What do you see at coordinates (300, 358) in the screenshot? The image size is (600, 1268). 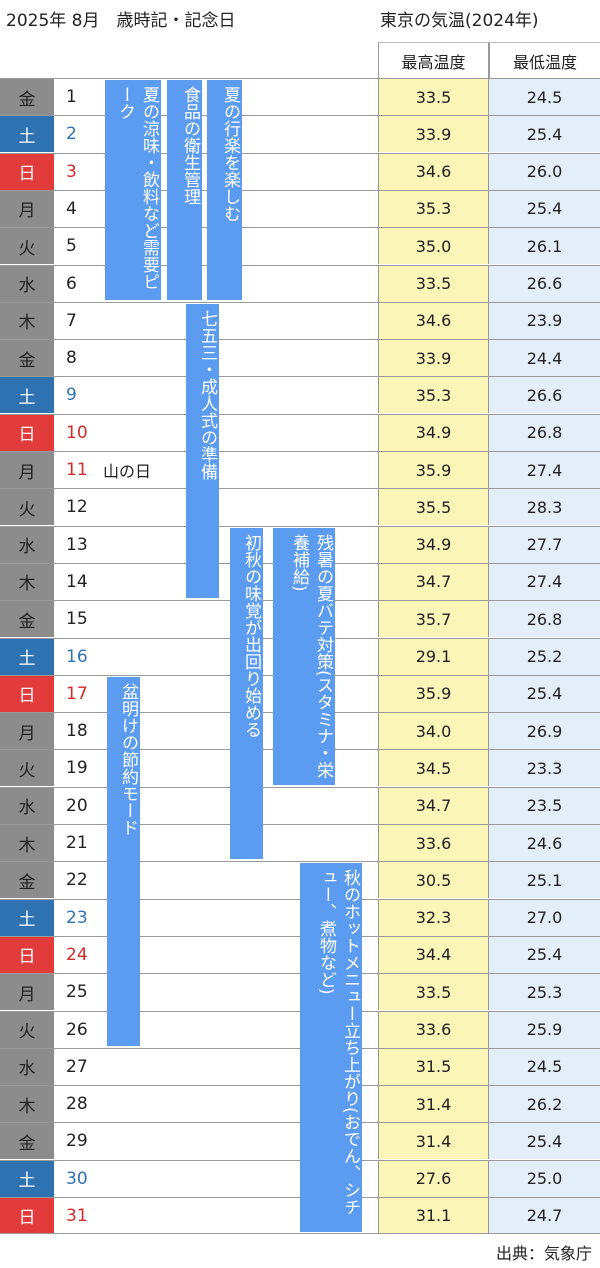 I see `table-row: 金 8 33.9 24.4` at bounding box center [300, 358].